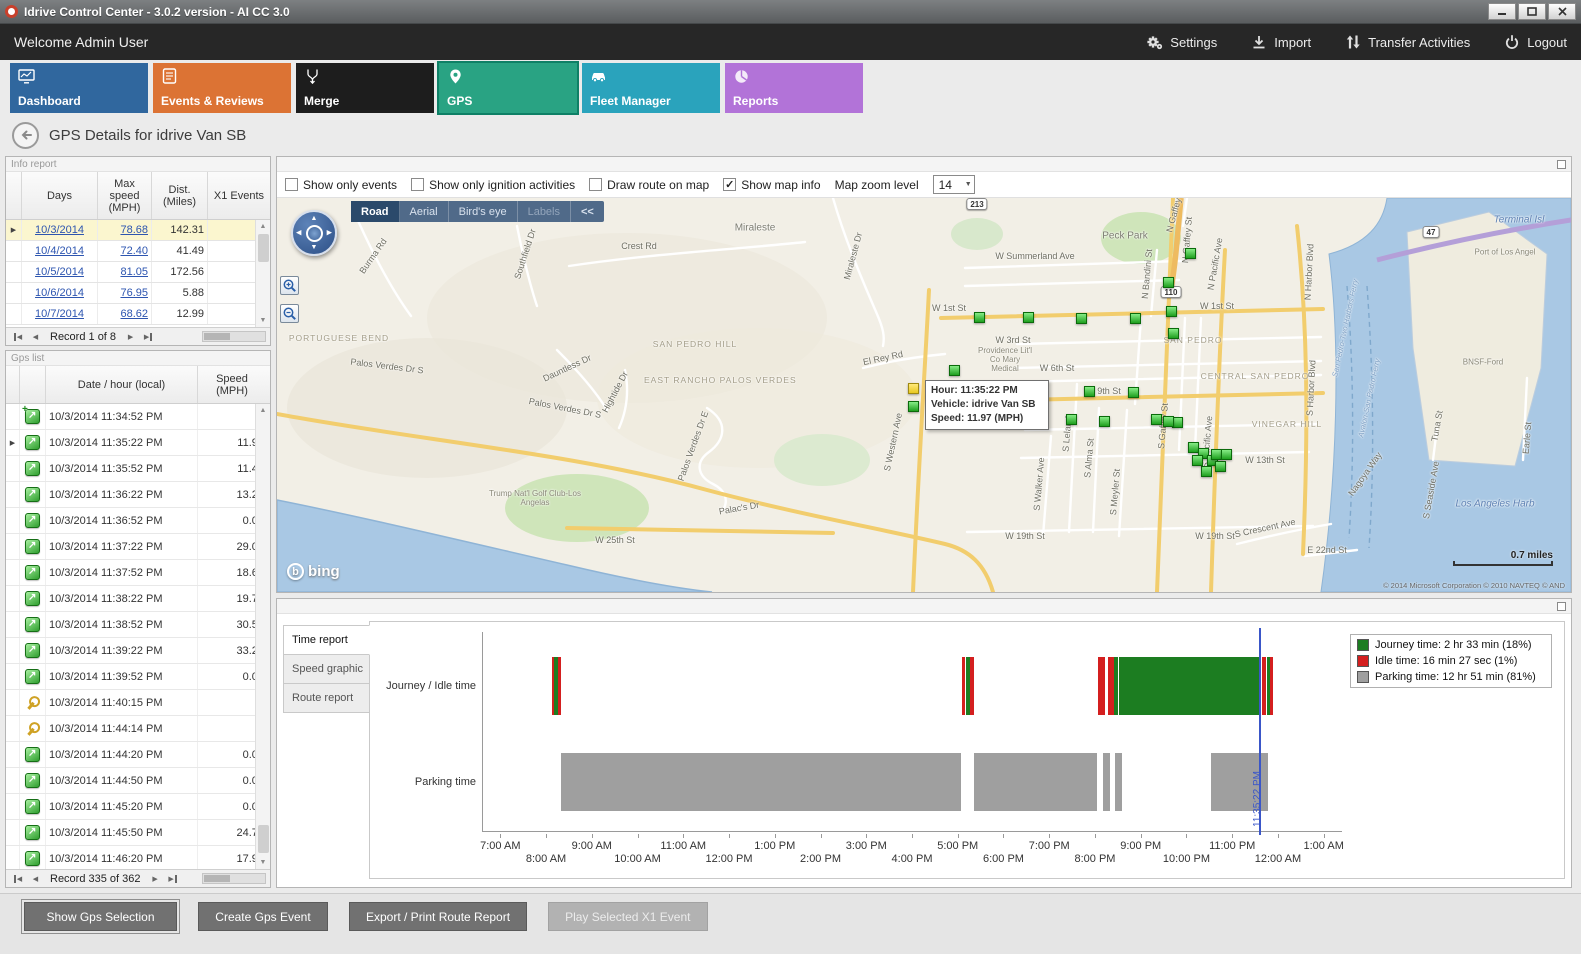  I want to click on gps-list-row: 10/3/2014 11:40:15 PM, so click(138, 703).